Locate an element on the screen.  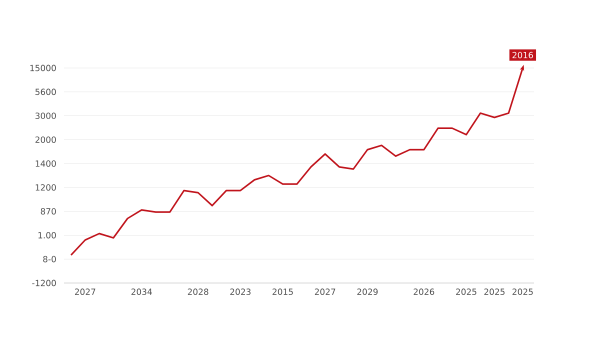
x-tick-label: 2026 is located at coordinates (424, 291).